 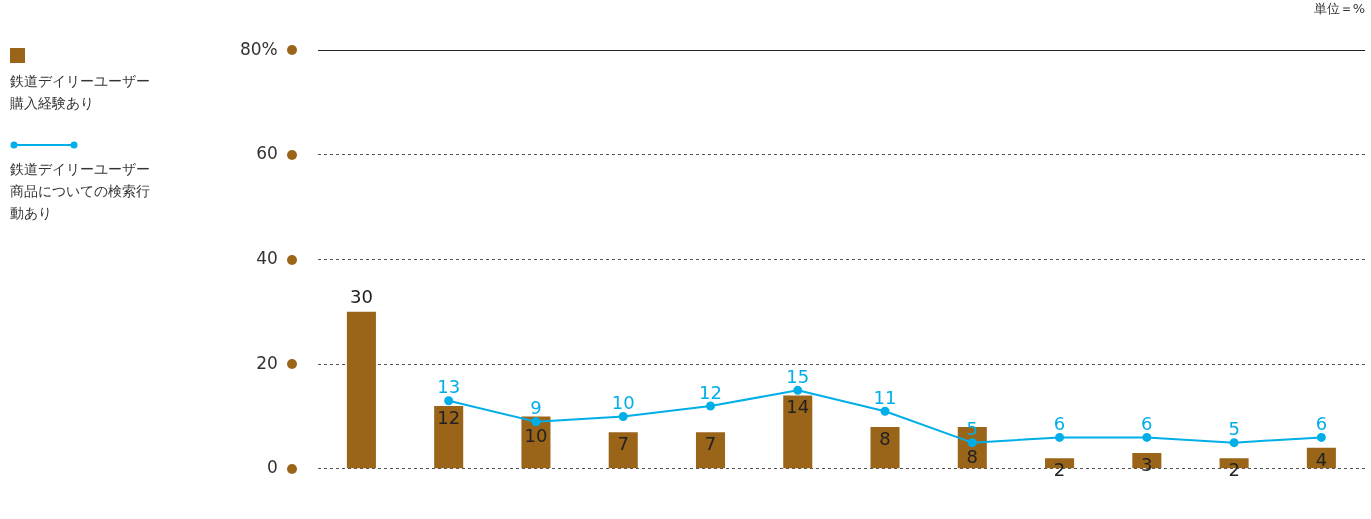 What do you see at coordinates (258, 48) in the screenshot?
I see `y-tick-label: 80%` at bounding box center [258, 48].